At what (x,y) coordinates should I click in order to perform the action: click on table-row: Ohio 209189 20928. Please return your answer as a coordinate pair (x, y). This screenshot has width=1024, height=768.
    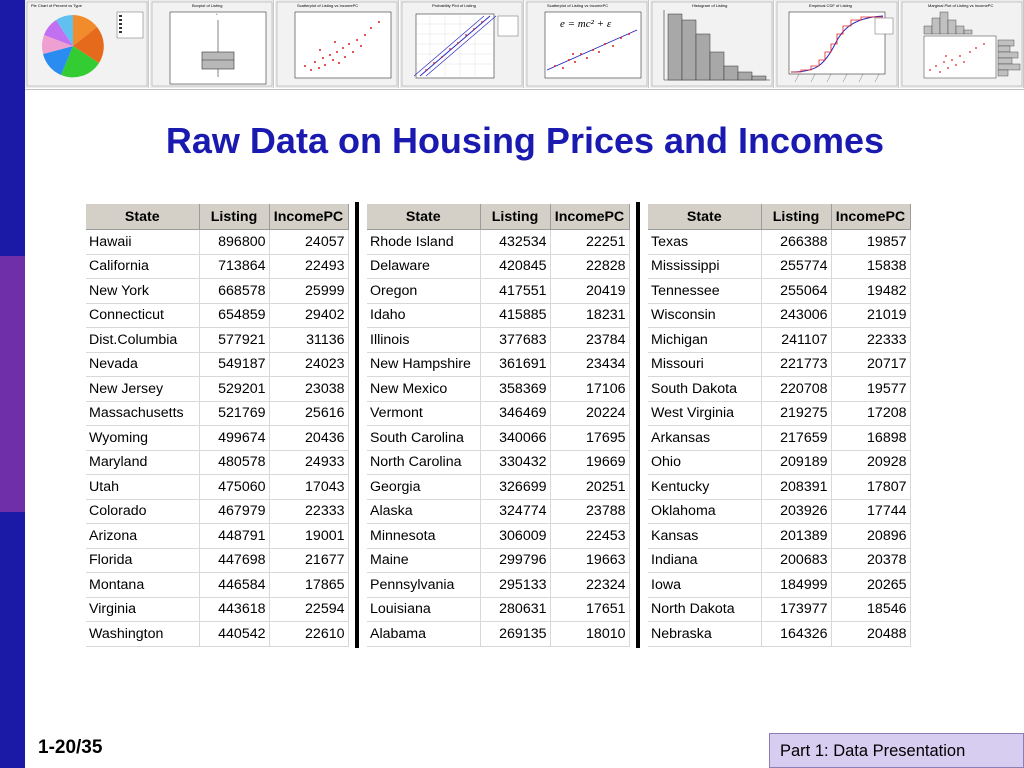
    Looking at the image, I should click on (779, 462).